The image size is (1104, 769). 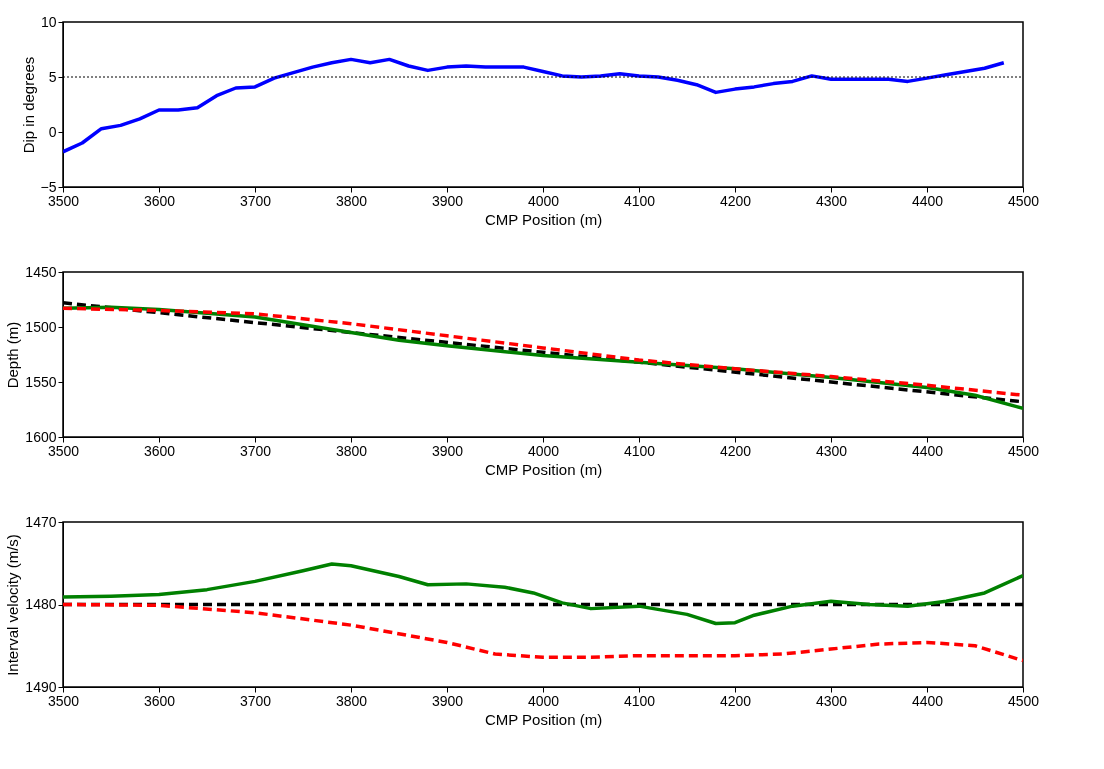 What do you see at coordinates (48, 186) in the screenshot?
I see `y-tick-label: −5` at bounding box center [48, 186].